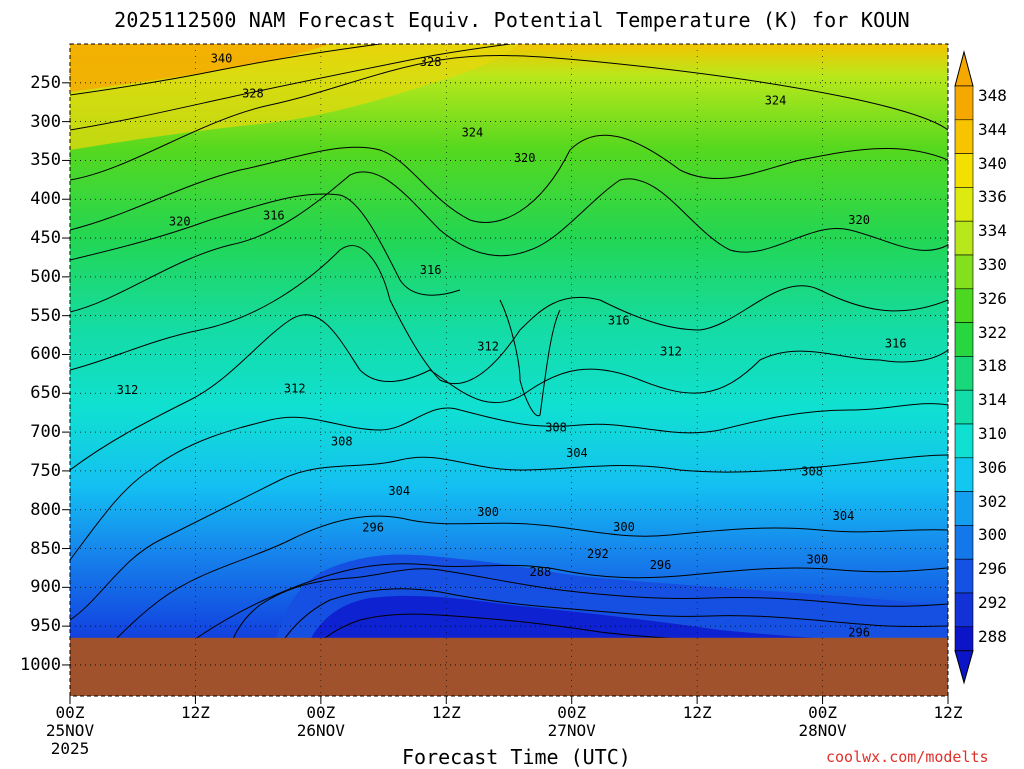  Describe the element at coordinates (45, 315) in the screenshot. I see `y-tick-label: 550` at that location.